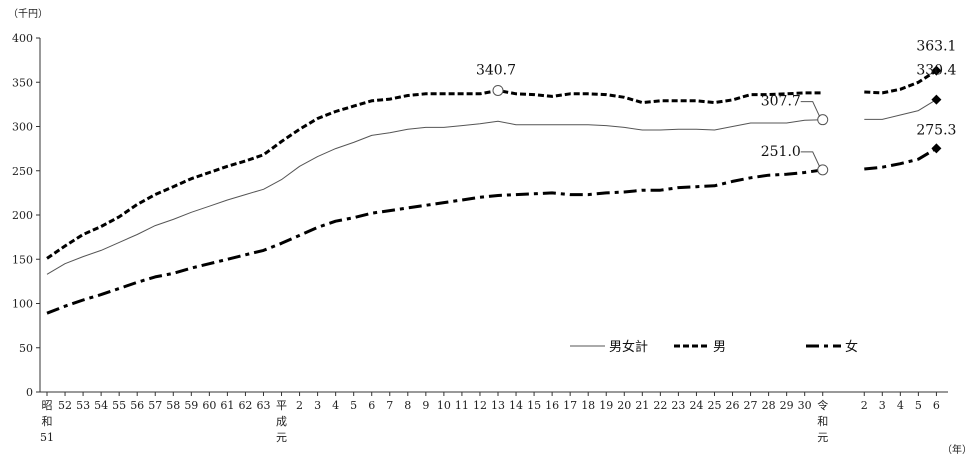 This screenshot has height=456, width=979. Describe the element at coordinates (733, 405) in the screenshot. I see `x-tick-label: 26` at that location.